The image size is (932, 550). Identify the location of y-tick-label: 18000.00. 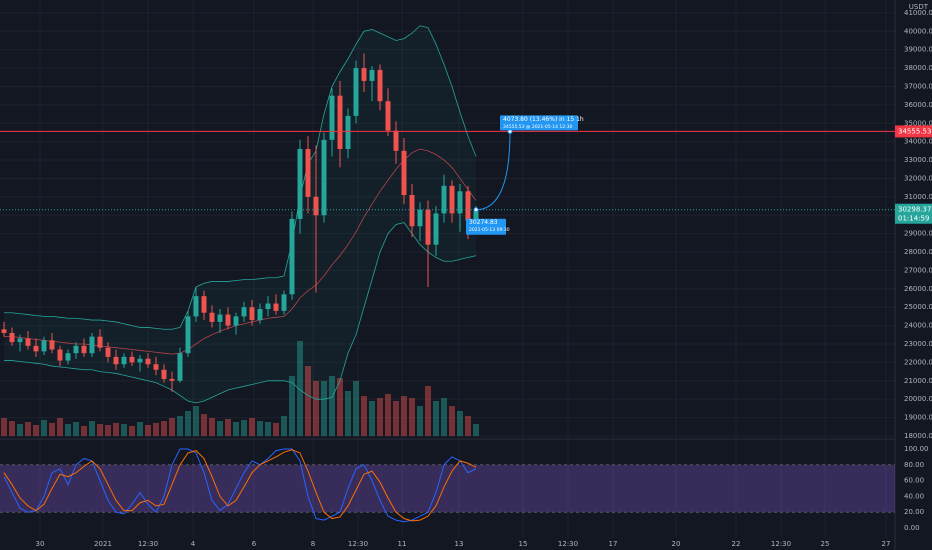
(918, 436).